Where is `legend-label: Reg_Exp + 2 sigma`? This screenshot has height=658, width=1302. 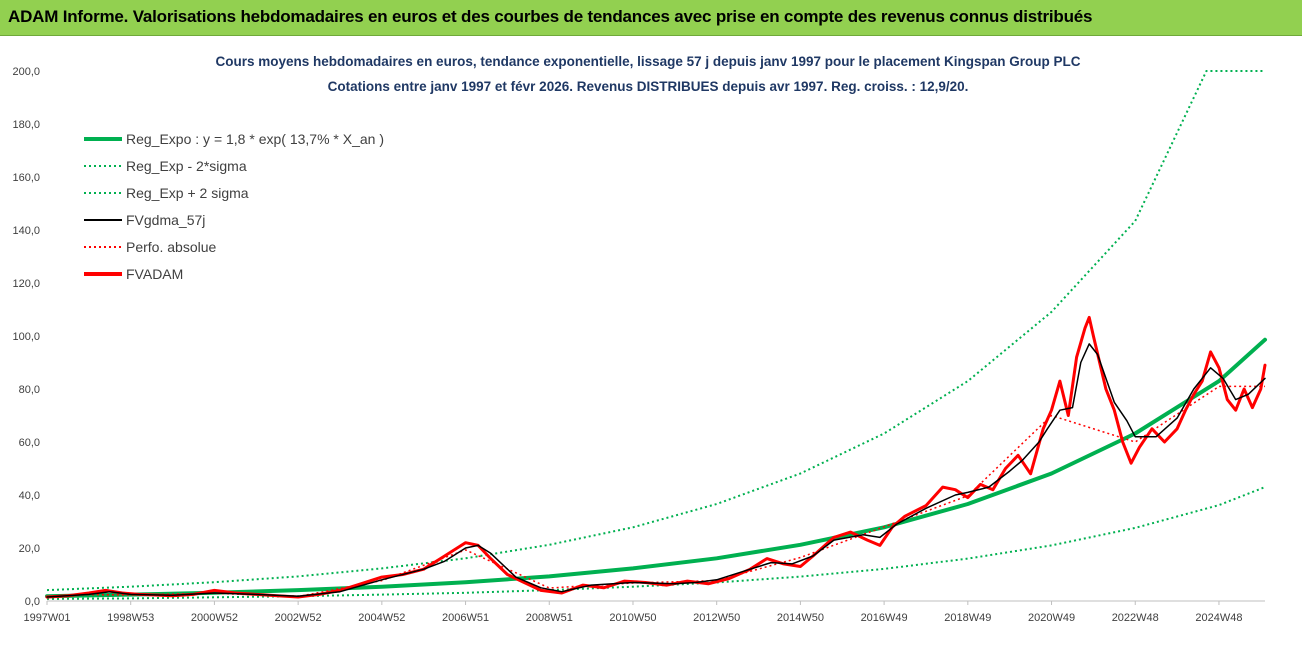
legend-label: Reg_Exp + 2 sigma is located at coordinates (187, 193).